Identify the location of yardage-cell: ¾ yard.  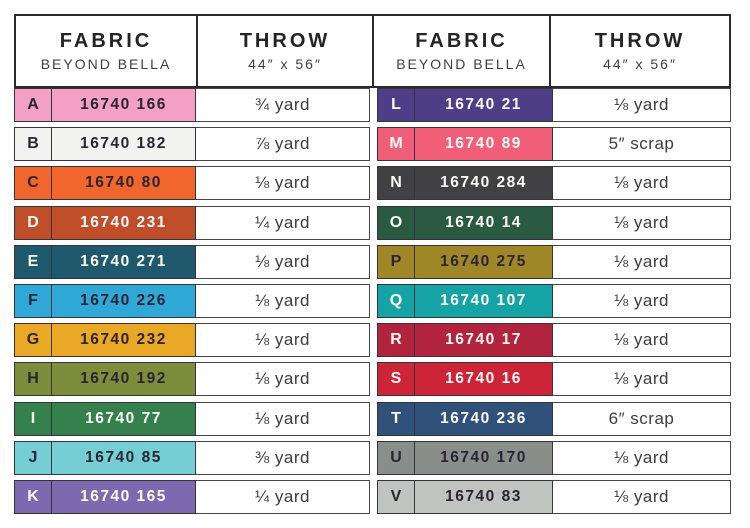
(283, 105).